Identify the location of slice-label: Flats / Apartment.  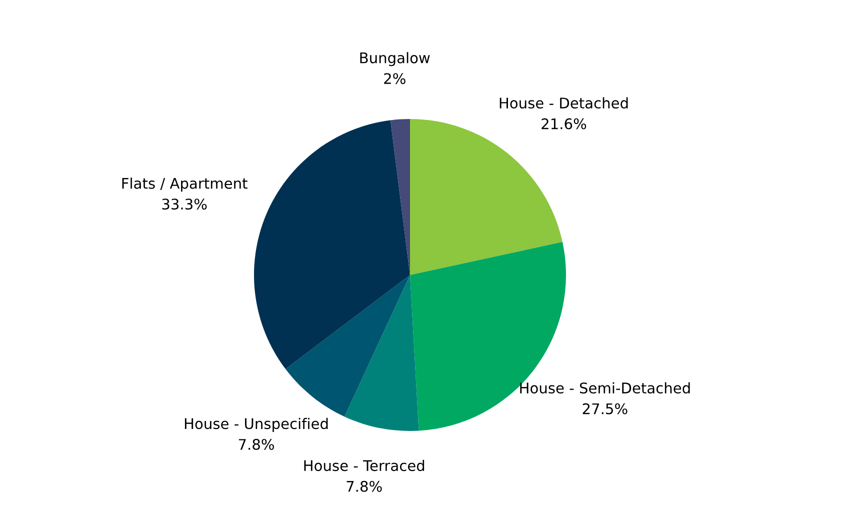
(185, 185).